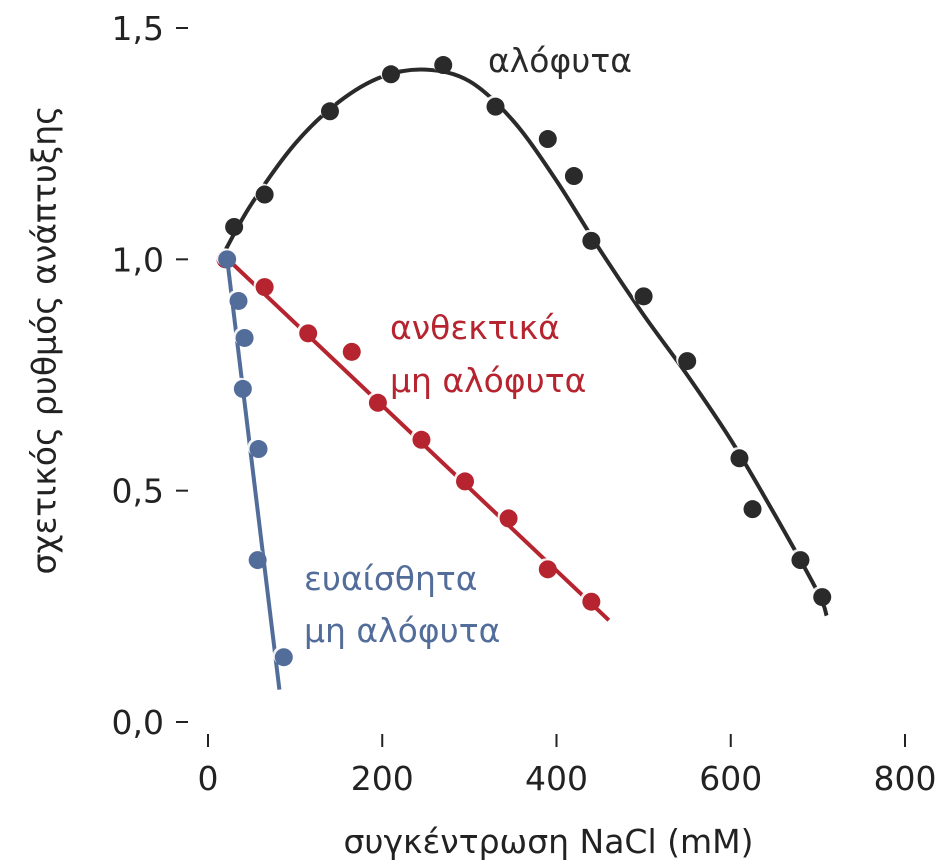 The image size is (947, 868). I want to click on series-label-tolerant-nonhalophytes: ανθεκτικά μη αλόφυτα, so click(488, 354).